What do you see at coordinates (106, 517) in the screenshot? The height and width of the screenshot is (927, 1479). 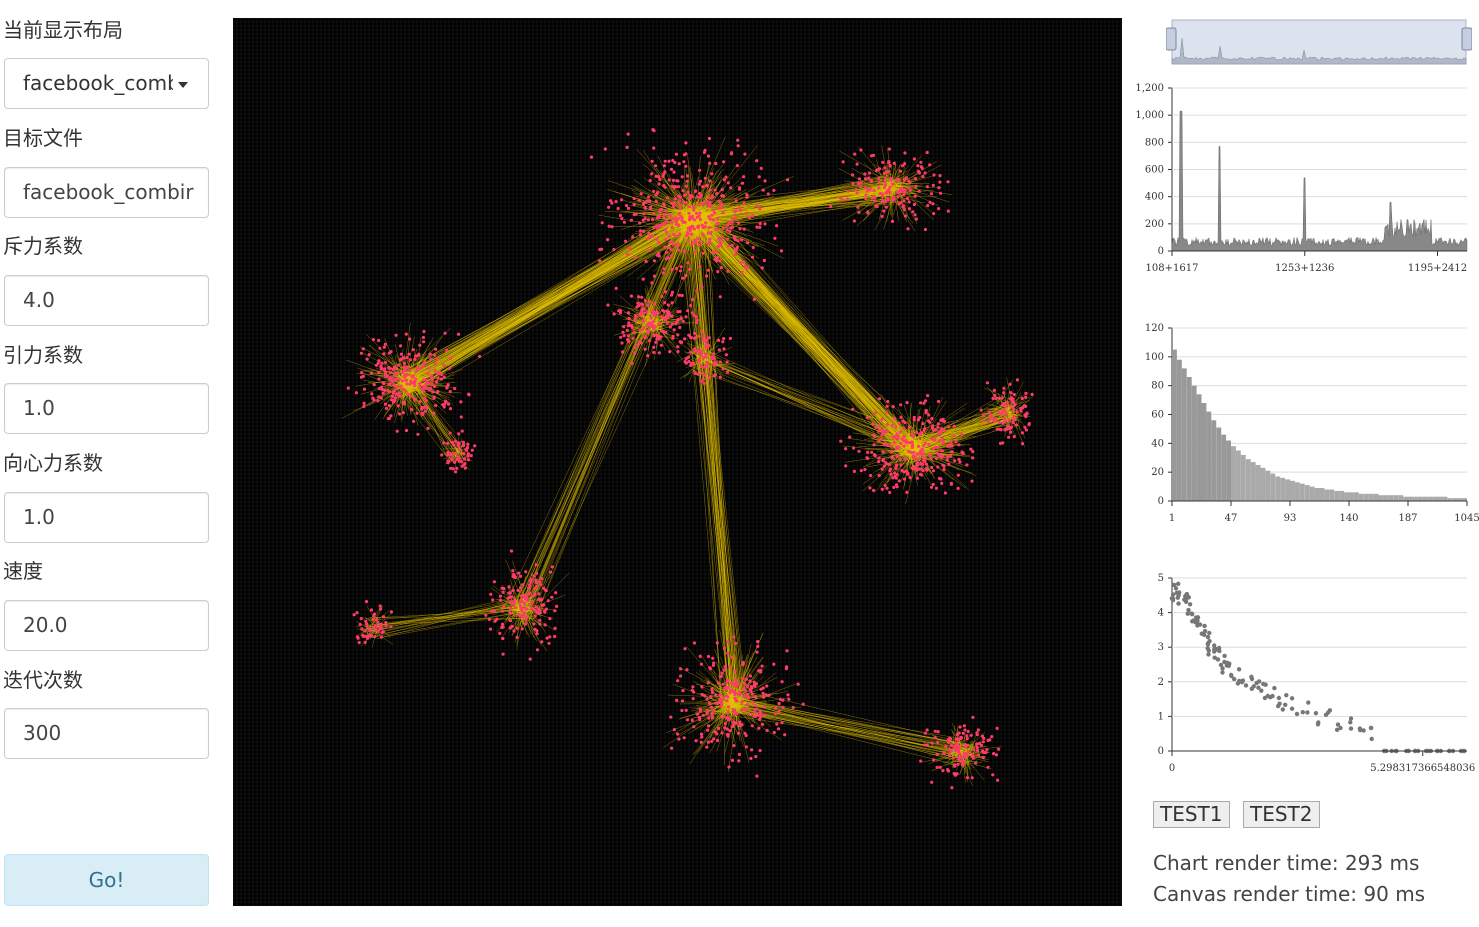 I see `gravity-input: 1.0` at bounding box center [106, 517].